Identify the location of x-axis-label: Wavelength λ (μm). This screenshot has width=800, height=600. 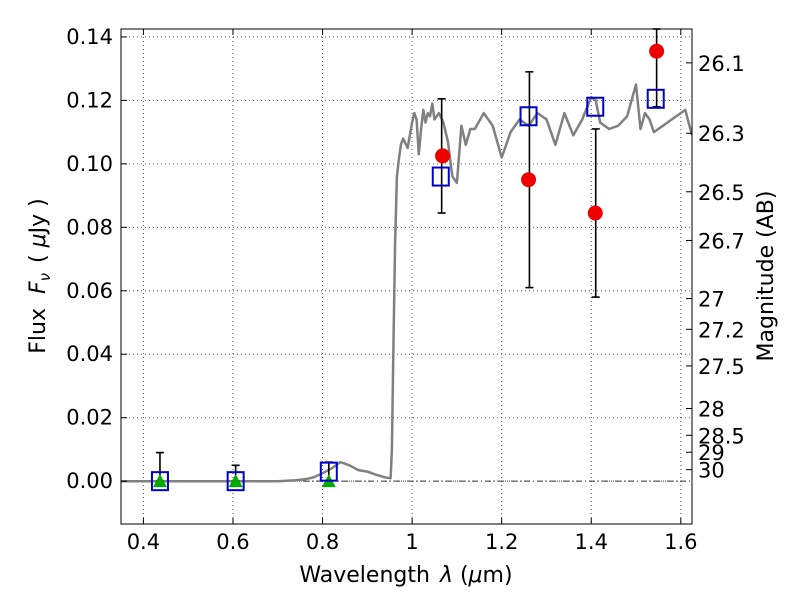
(405, 575).